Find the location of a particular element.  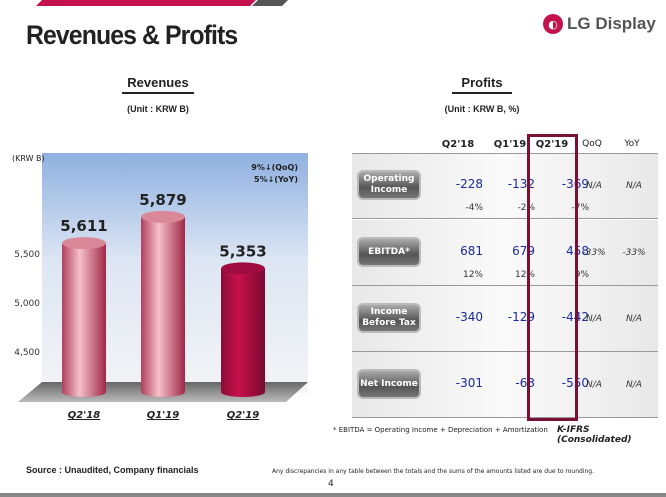

margin-cell: -2% is located at coordinates (526, 208).